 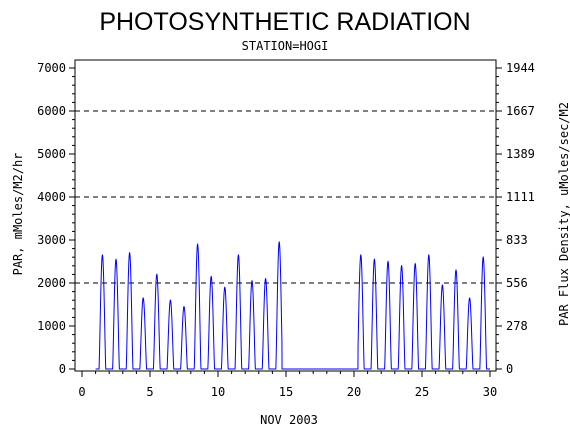 I want to click on y-tick-label: 2000, so click(x=51, y=283).